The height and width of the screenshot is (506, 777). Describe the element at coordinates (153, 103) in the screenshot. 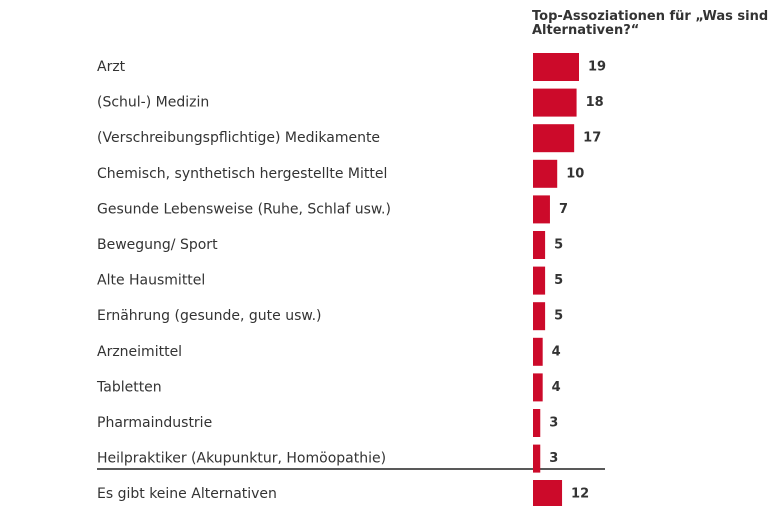

I see `category-label: (Schul-) Medizin` at that location.